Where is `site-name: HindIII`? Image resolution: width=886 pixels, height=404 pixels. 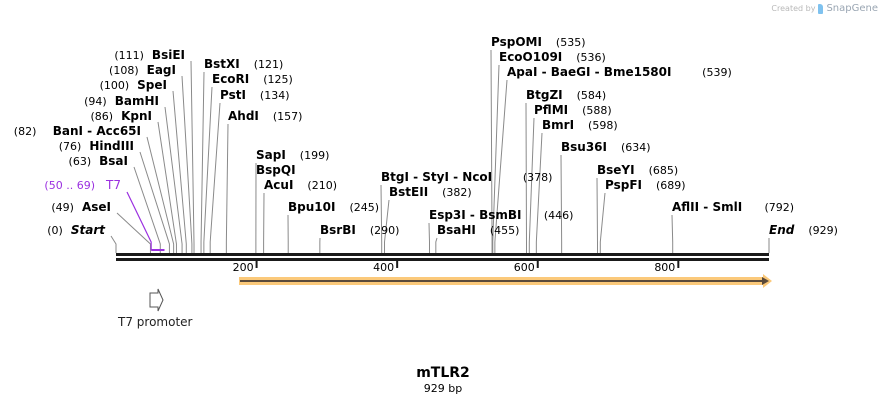 site-name: HindIII is located at coordinates (111, 146).